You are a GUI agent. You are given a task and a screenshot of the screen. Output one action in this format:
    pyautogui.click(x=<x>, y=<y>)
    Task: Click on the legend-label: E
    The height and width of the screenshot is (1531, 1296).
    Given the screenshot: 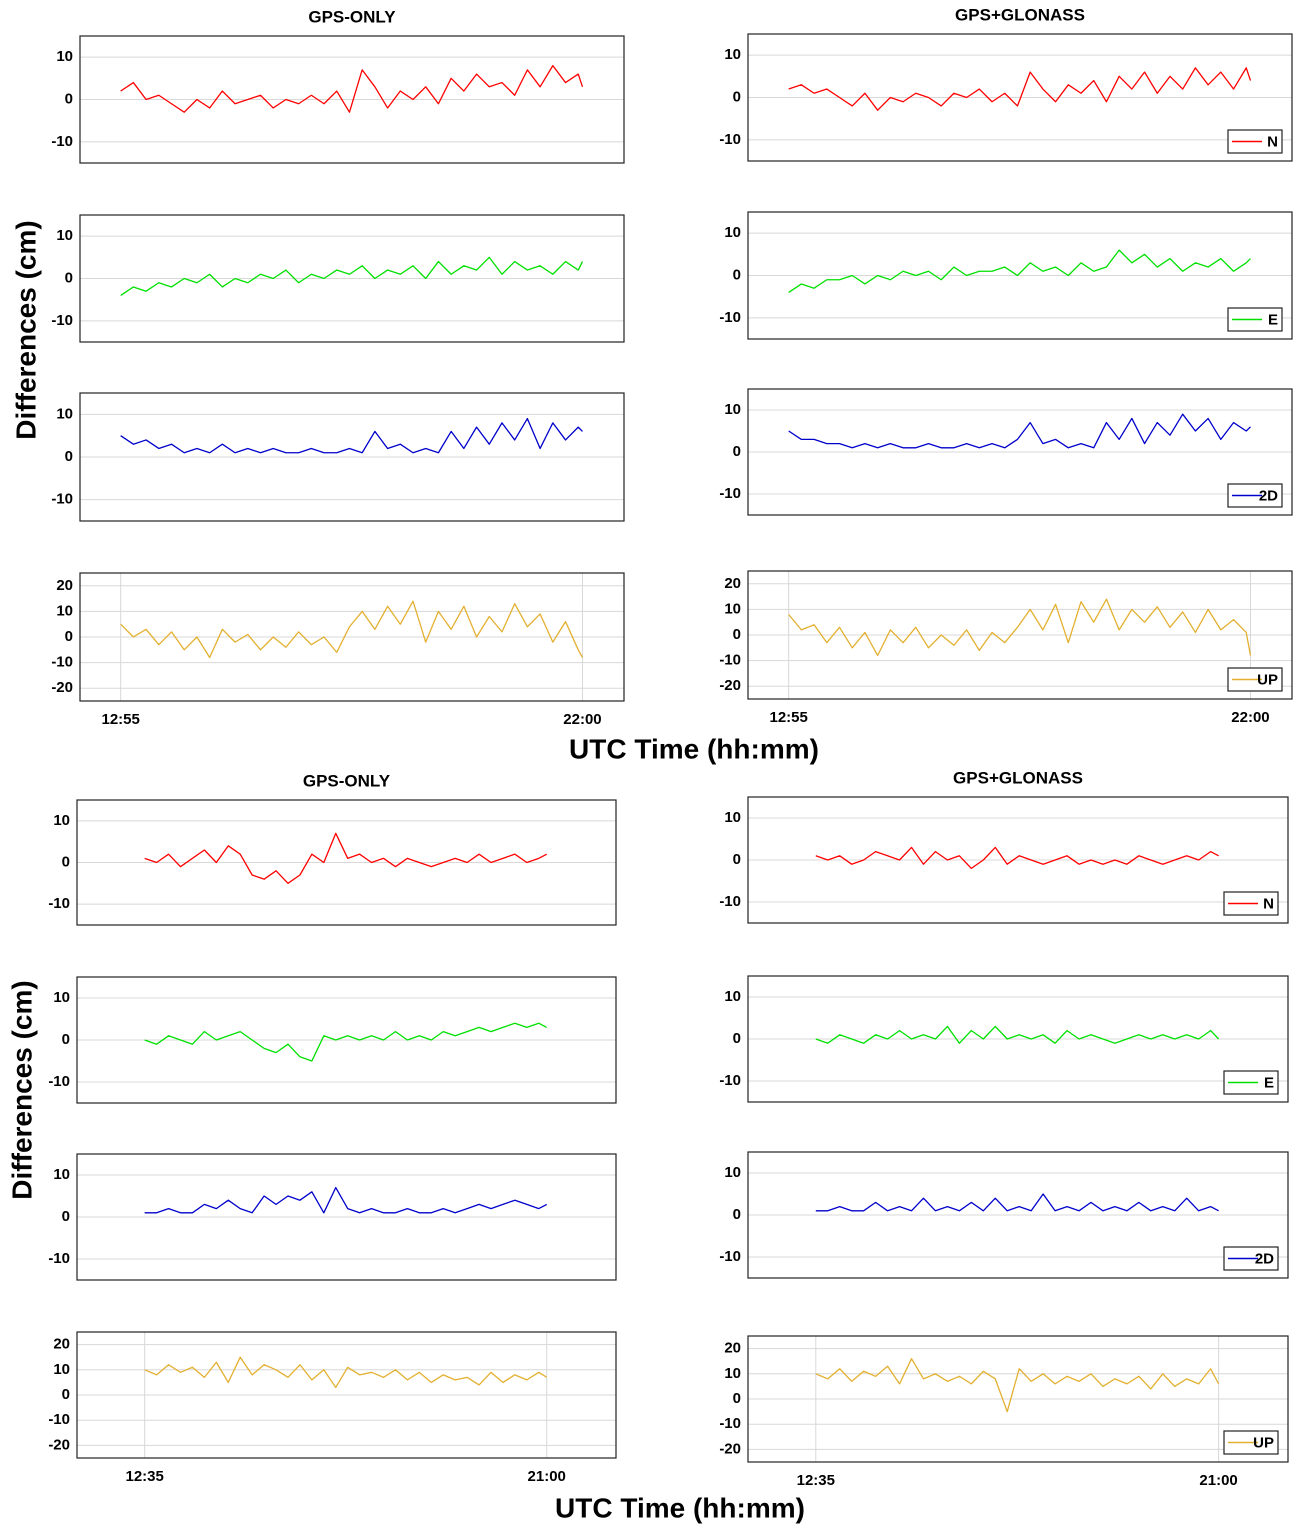 What is the action you would take?
    pyautogui.click(x=1269, y=1082)
    